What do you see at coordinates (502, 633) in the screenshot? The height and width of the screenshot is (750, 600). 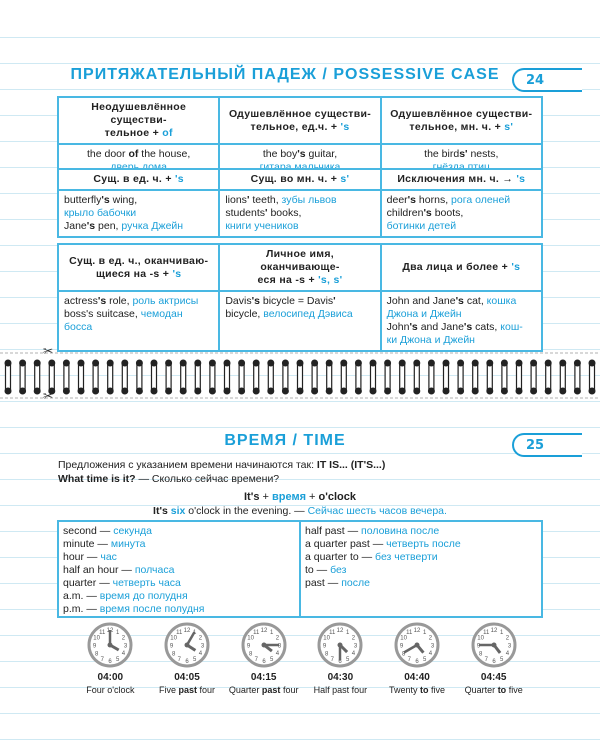 I see `svg-text: 1` at bounding box center [502, 633].